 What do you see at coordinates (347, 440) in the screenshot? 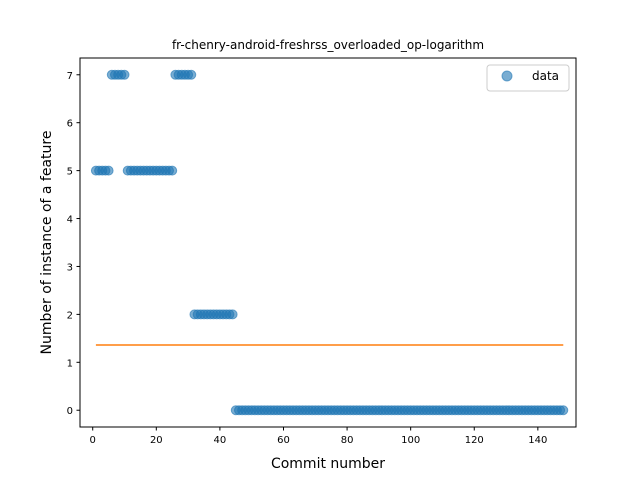
I see `x-tick-label: 80` at bounding box center [347, 440].